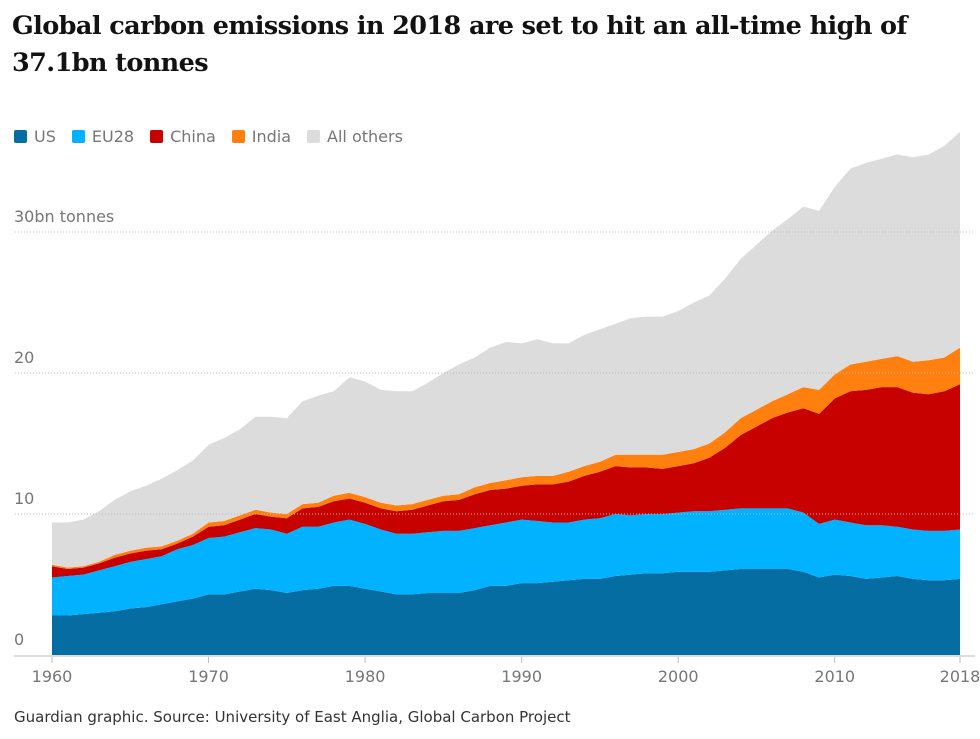 The image size is (980, 739). What do you see at coordinates (506, 612) in the screenshot?
I see `area-us` at bounding box center [506, 612].